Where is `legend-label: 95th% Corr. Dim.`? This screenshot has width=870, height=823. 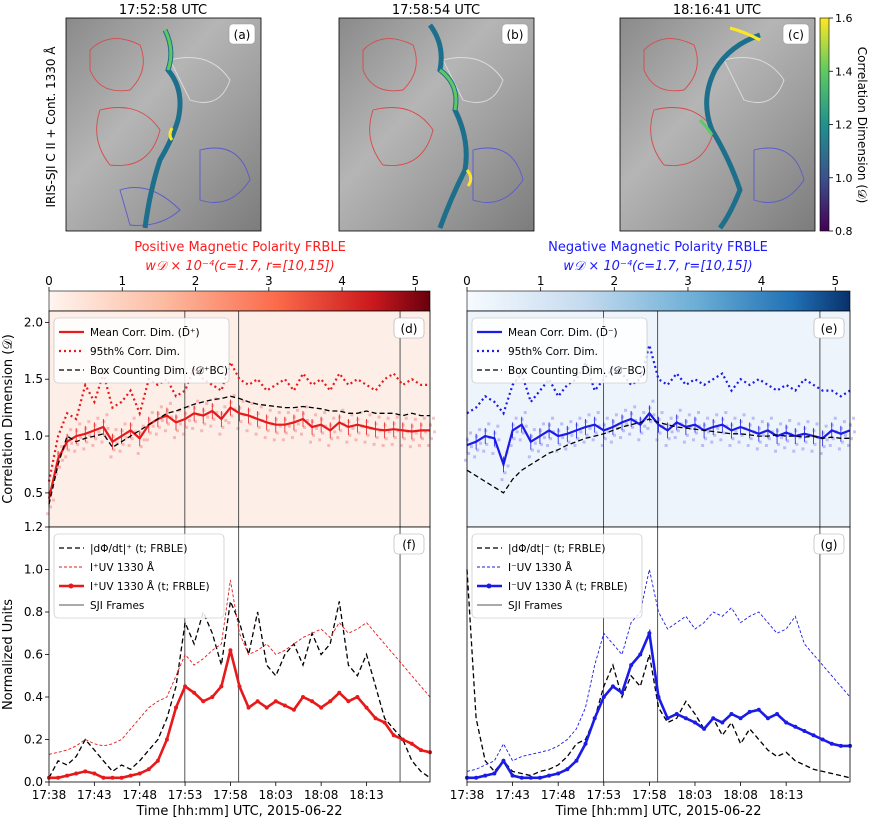 legend-label: 95th% Corr. Dim. is located at coordinates (553, 352).